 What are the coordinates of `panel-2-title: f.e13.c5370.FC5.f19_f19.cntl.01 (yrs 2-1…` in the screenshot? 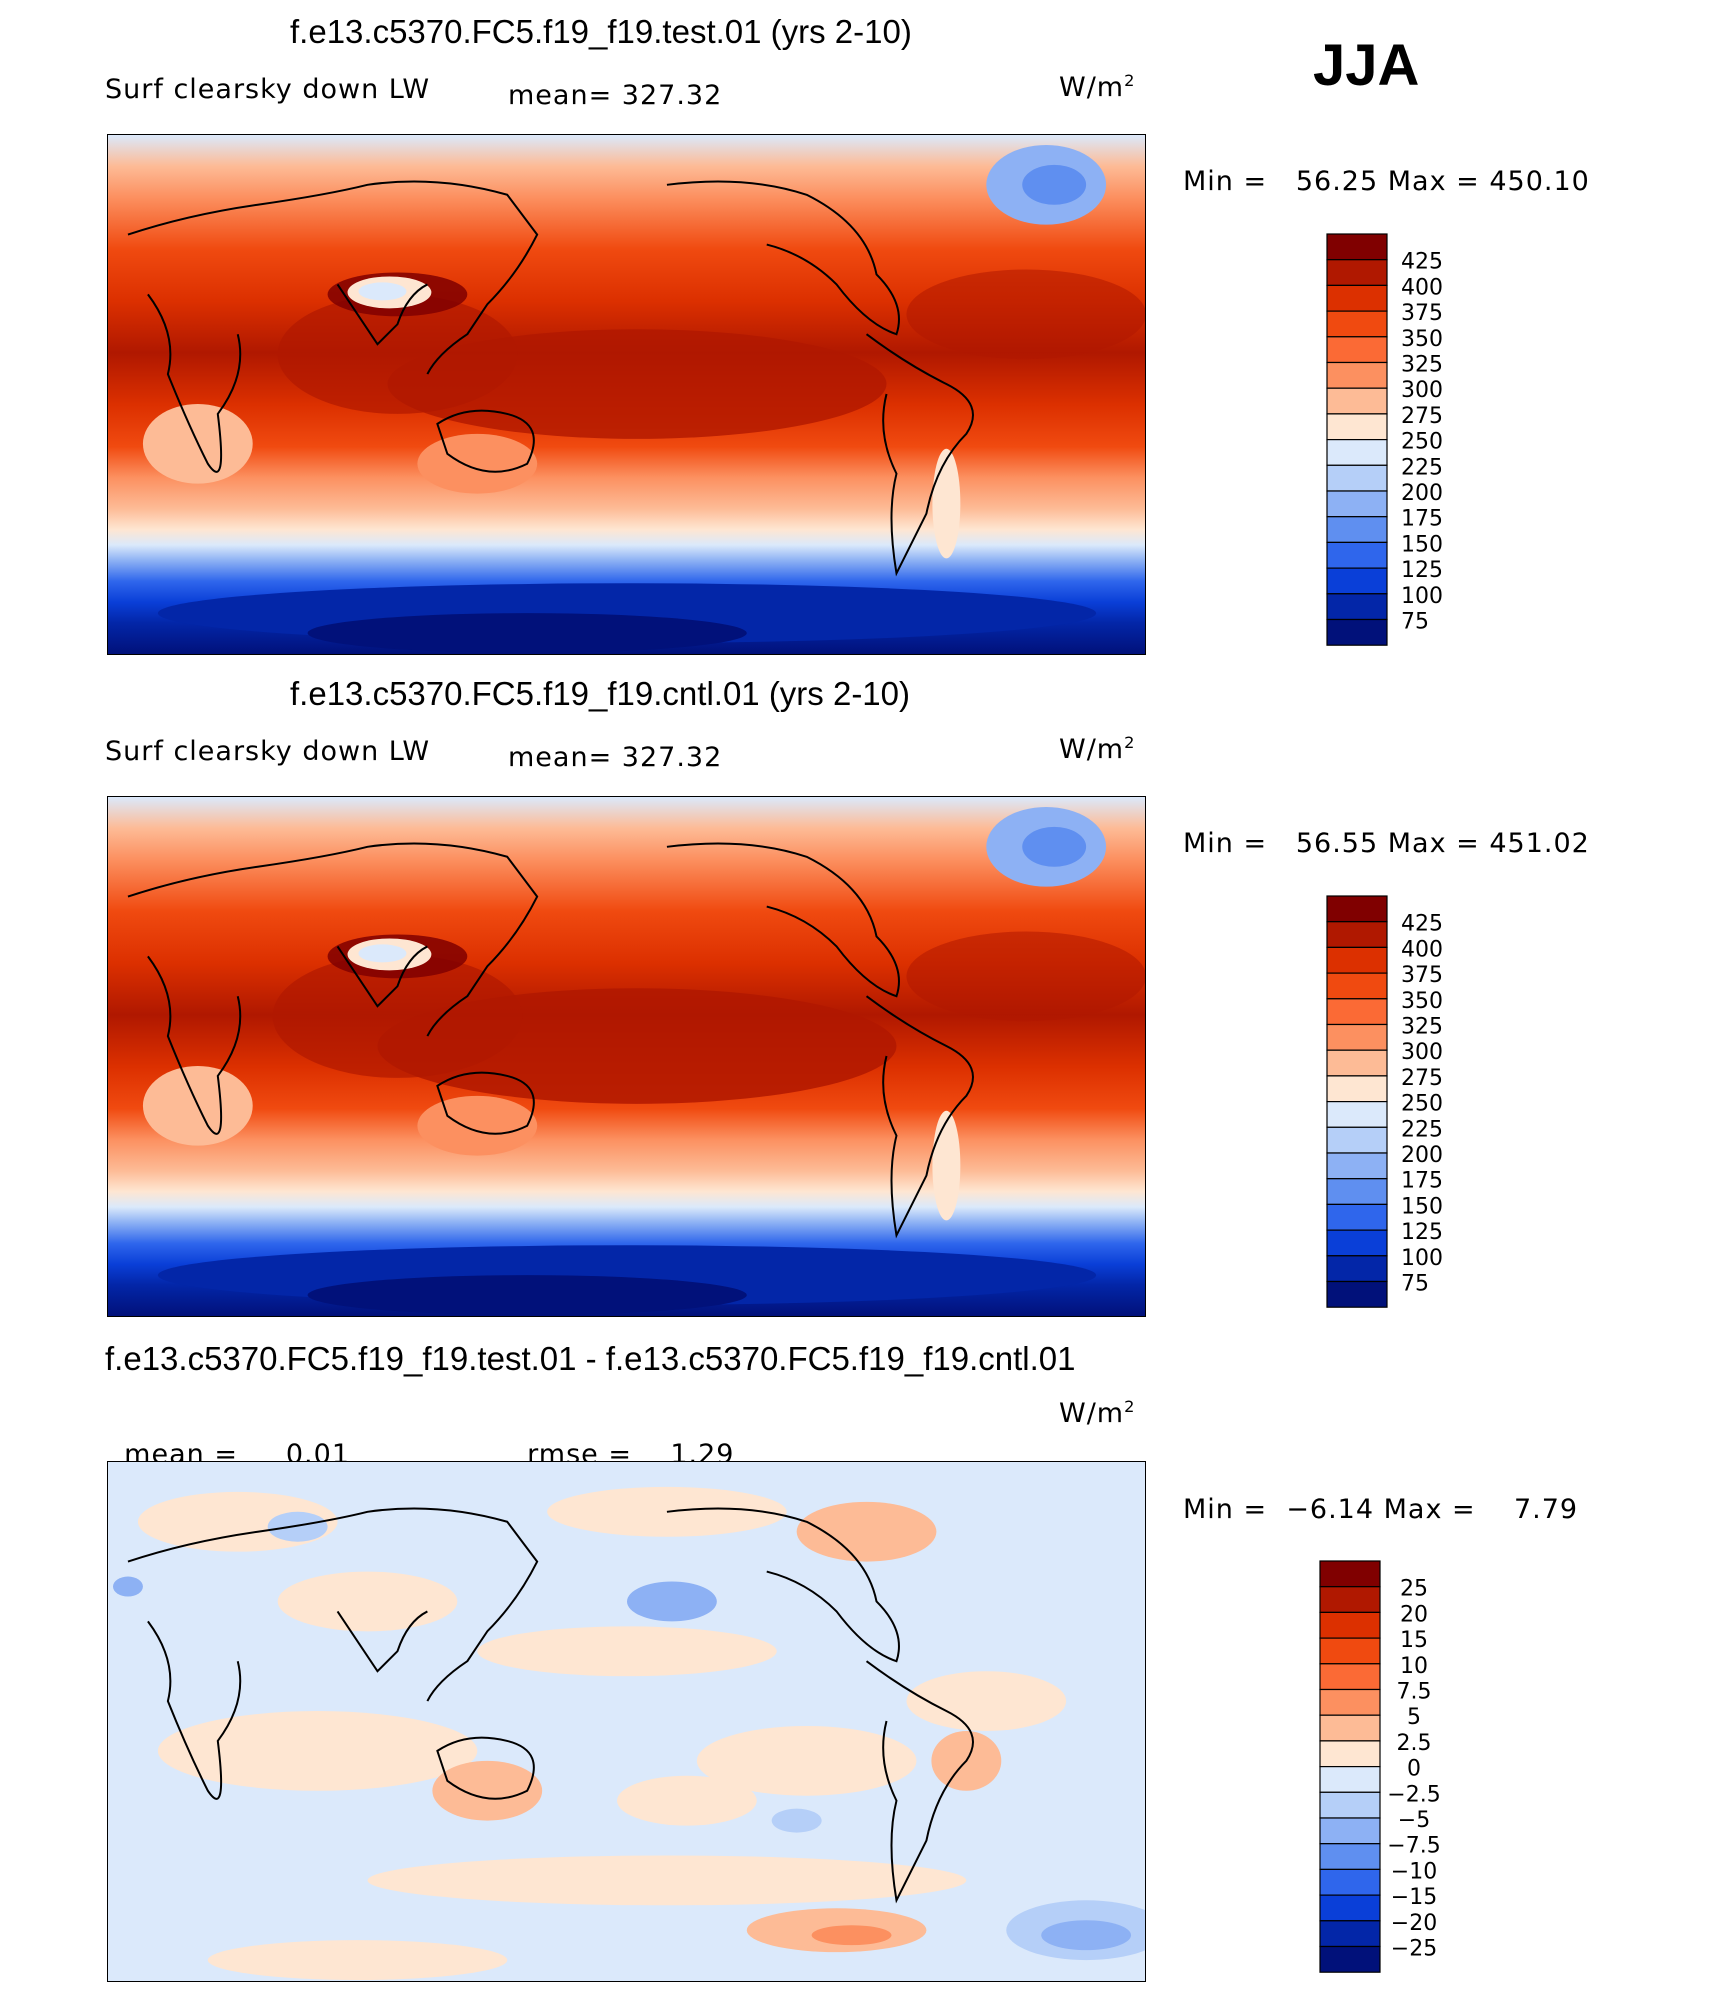 It's located at (600, 693).